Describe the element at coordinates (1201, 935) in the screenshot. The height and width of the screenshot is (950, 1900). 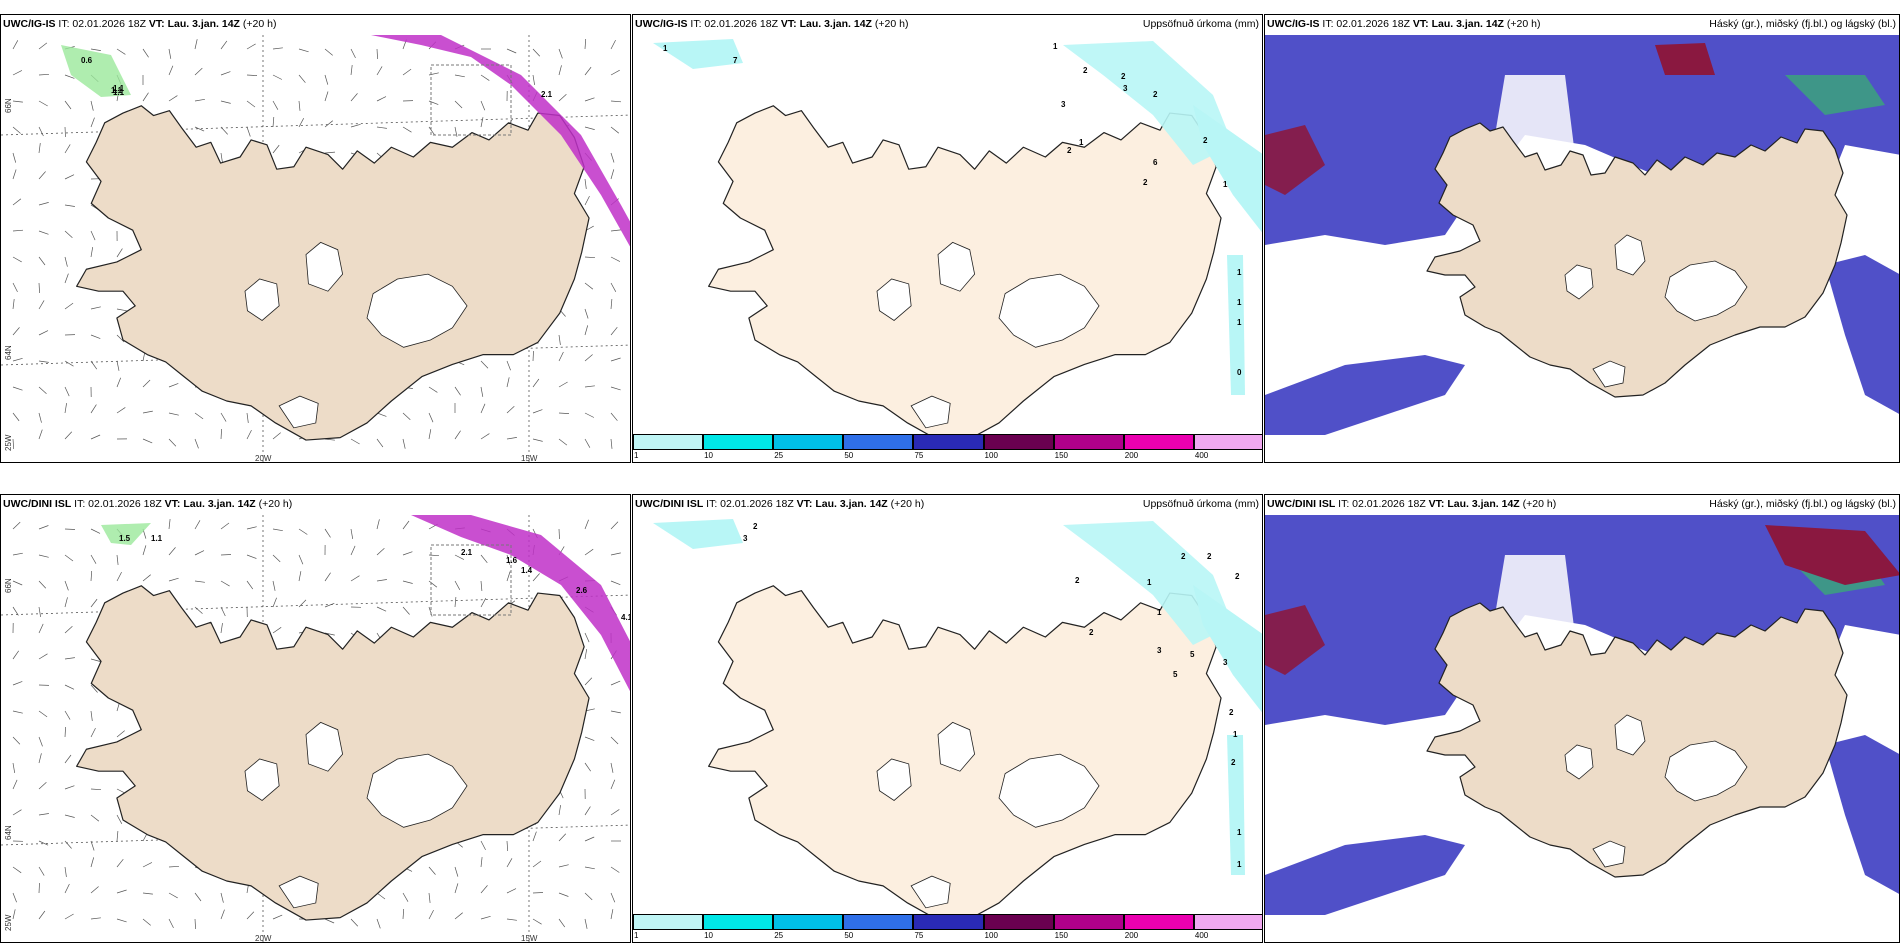
I see `colorbar-label: 400` at that location.